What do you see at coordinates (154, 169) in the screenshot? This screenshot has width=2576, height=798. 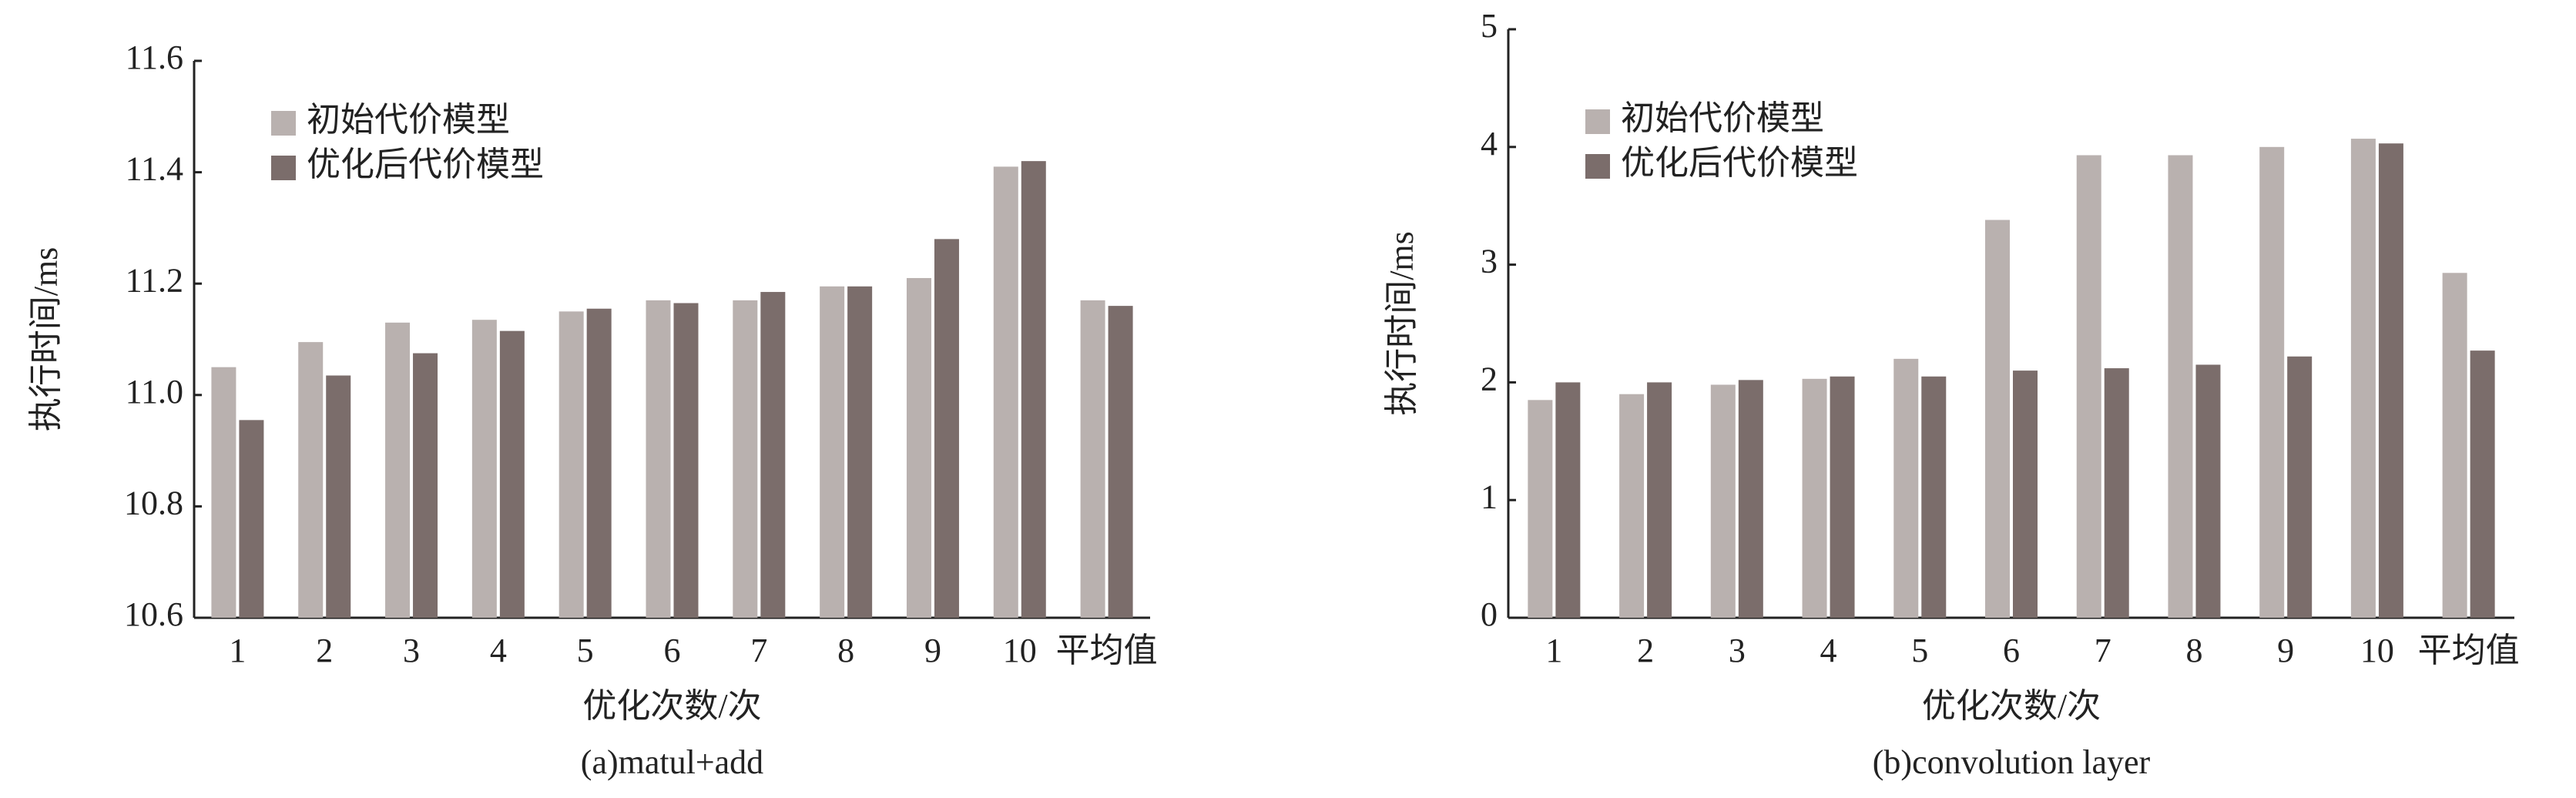 I see `y-tick-label: 11.4` at bounding box center [154, 169].